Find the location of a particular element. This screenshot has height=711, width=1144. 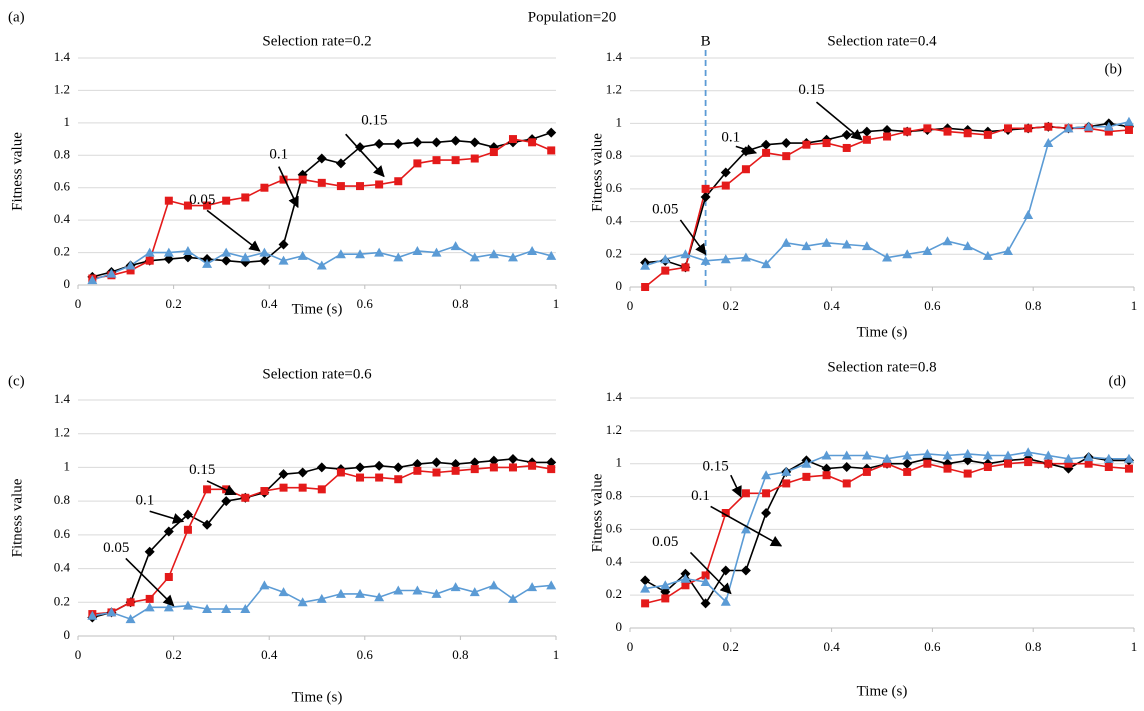

y-tick-label: 1.2 is located at coordinates (614, 429).